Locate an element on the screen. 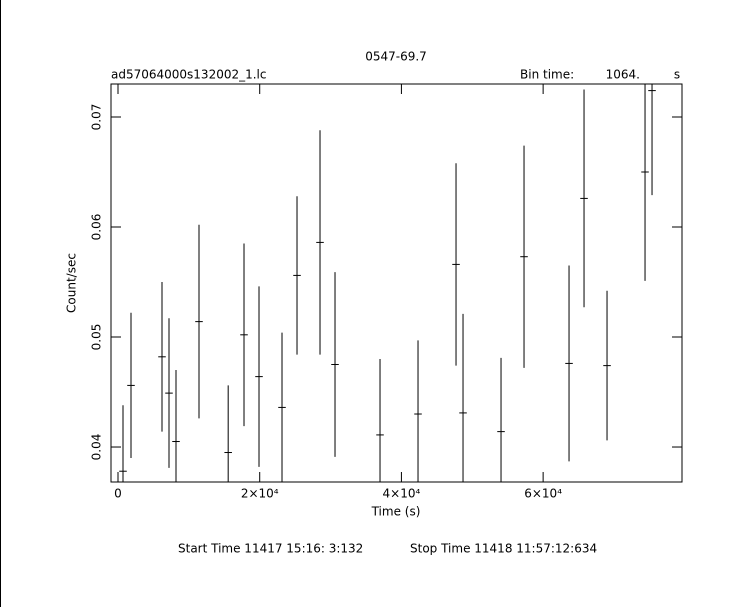  x-axis-label: Time (s) is located at coordinates (396, 512).